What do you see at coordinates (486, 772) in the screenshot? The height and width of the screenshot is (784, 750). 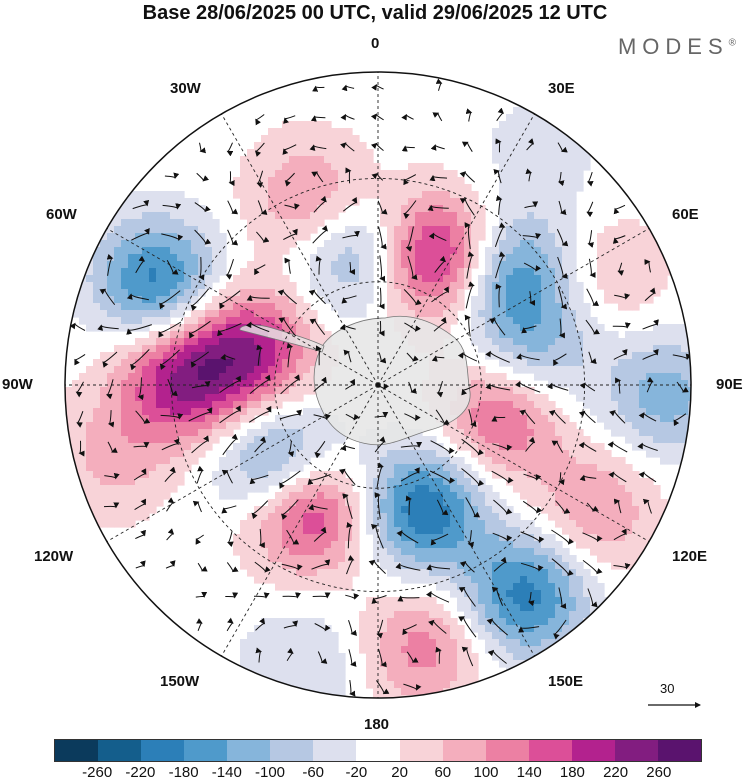 I see `colorbar-tick-label: 100` at bounding box center [486, 772].